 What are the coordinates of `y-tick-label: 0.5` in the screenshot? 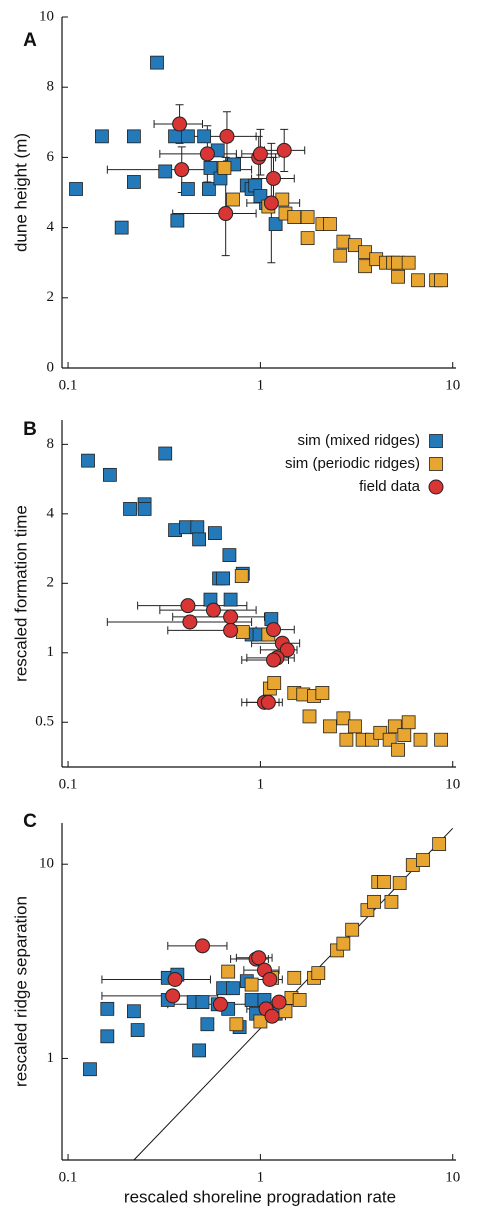 It's located at (44, 722).